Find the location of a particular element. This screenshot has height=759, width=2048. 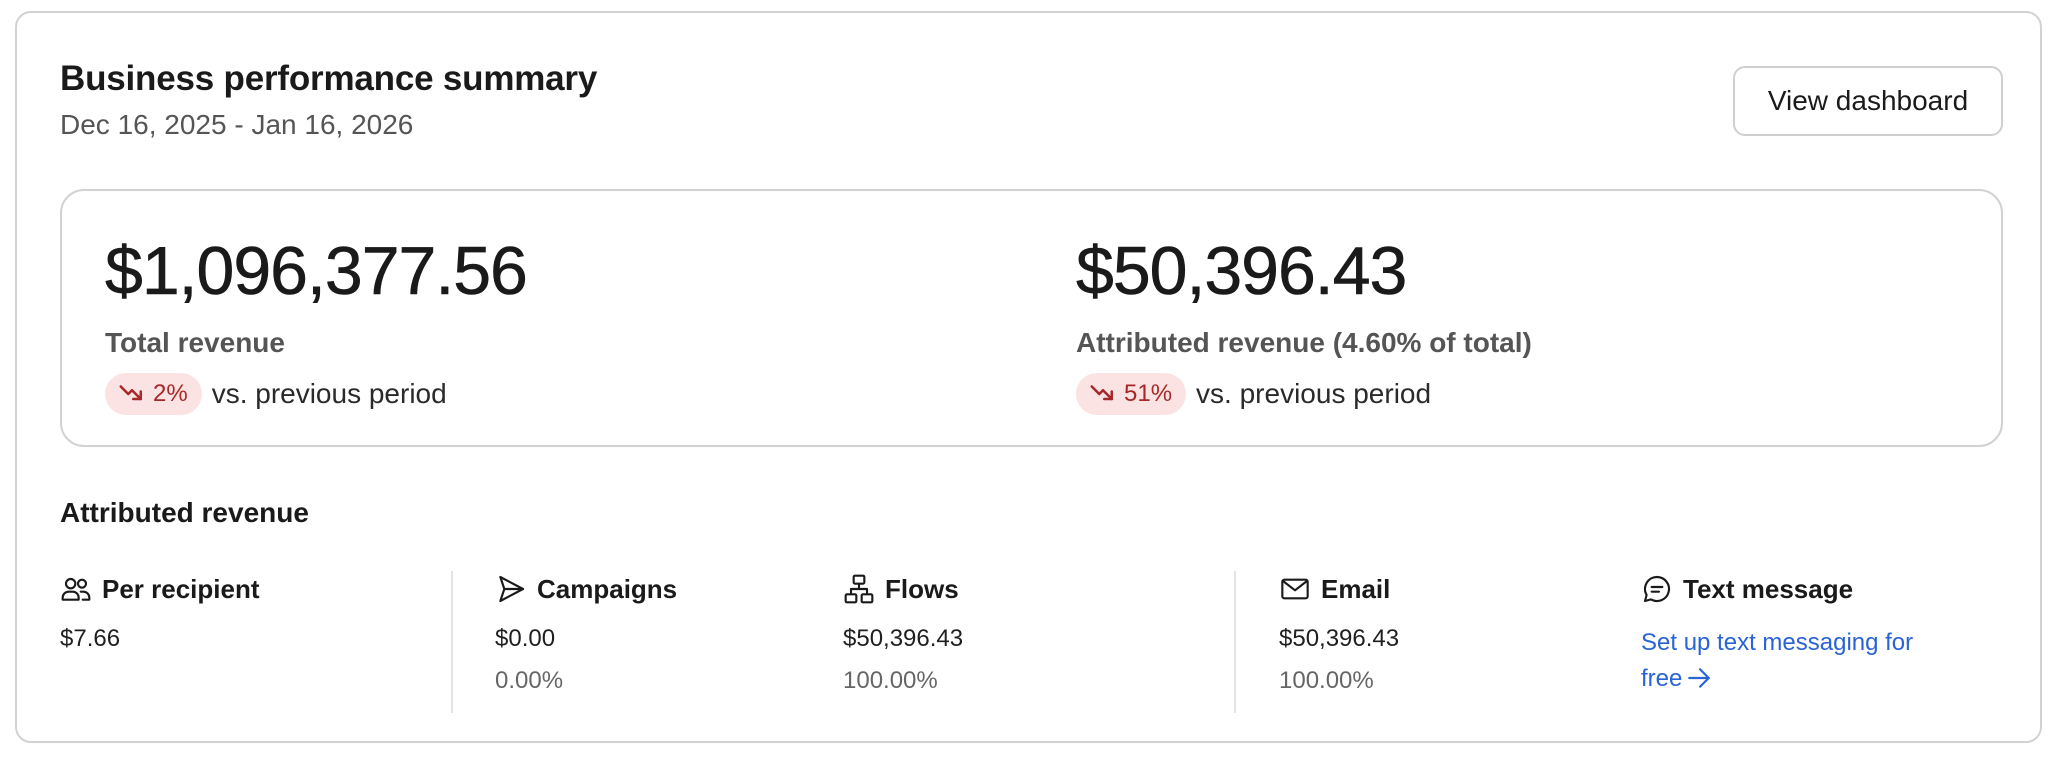

mail-icon is located at coordinates (1295, 589).